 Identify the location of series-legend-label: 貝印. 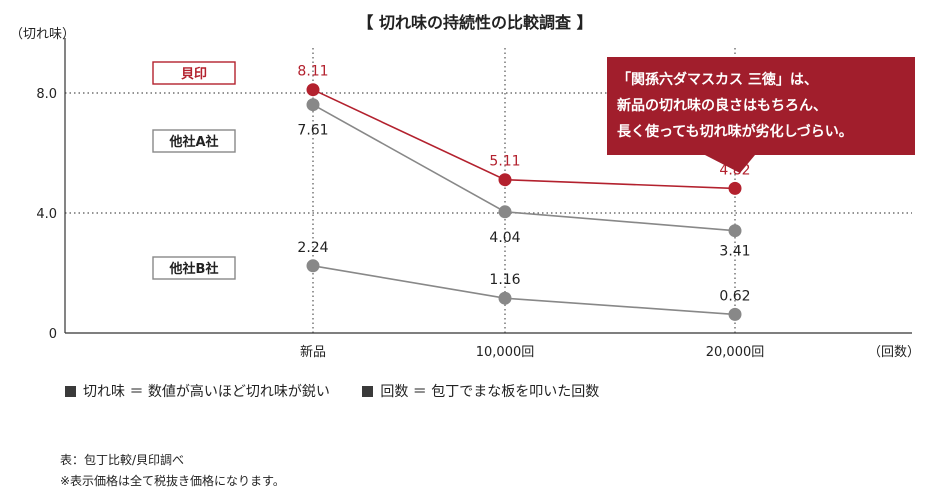
(194, 74).